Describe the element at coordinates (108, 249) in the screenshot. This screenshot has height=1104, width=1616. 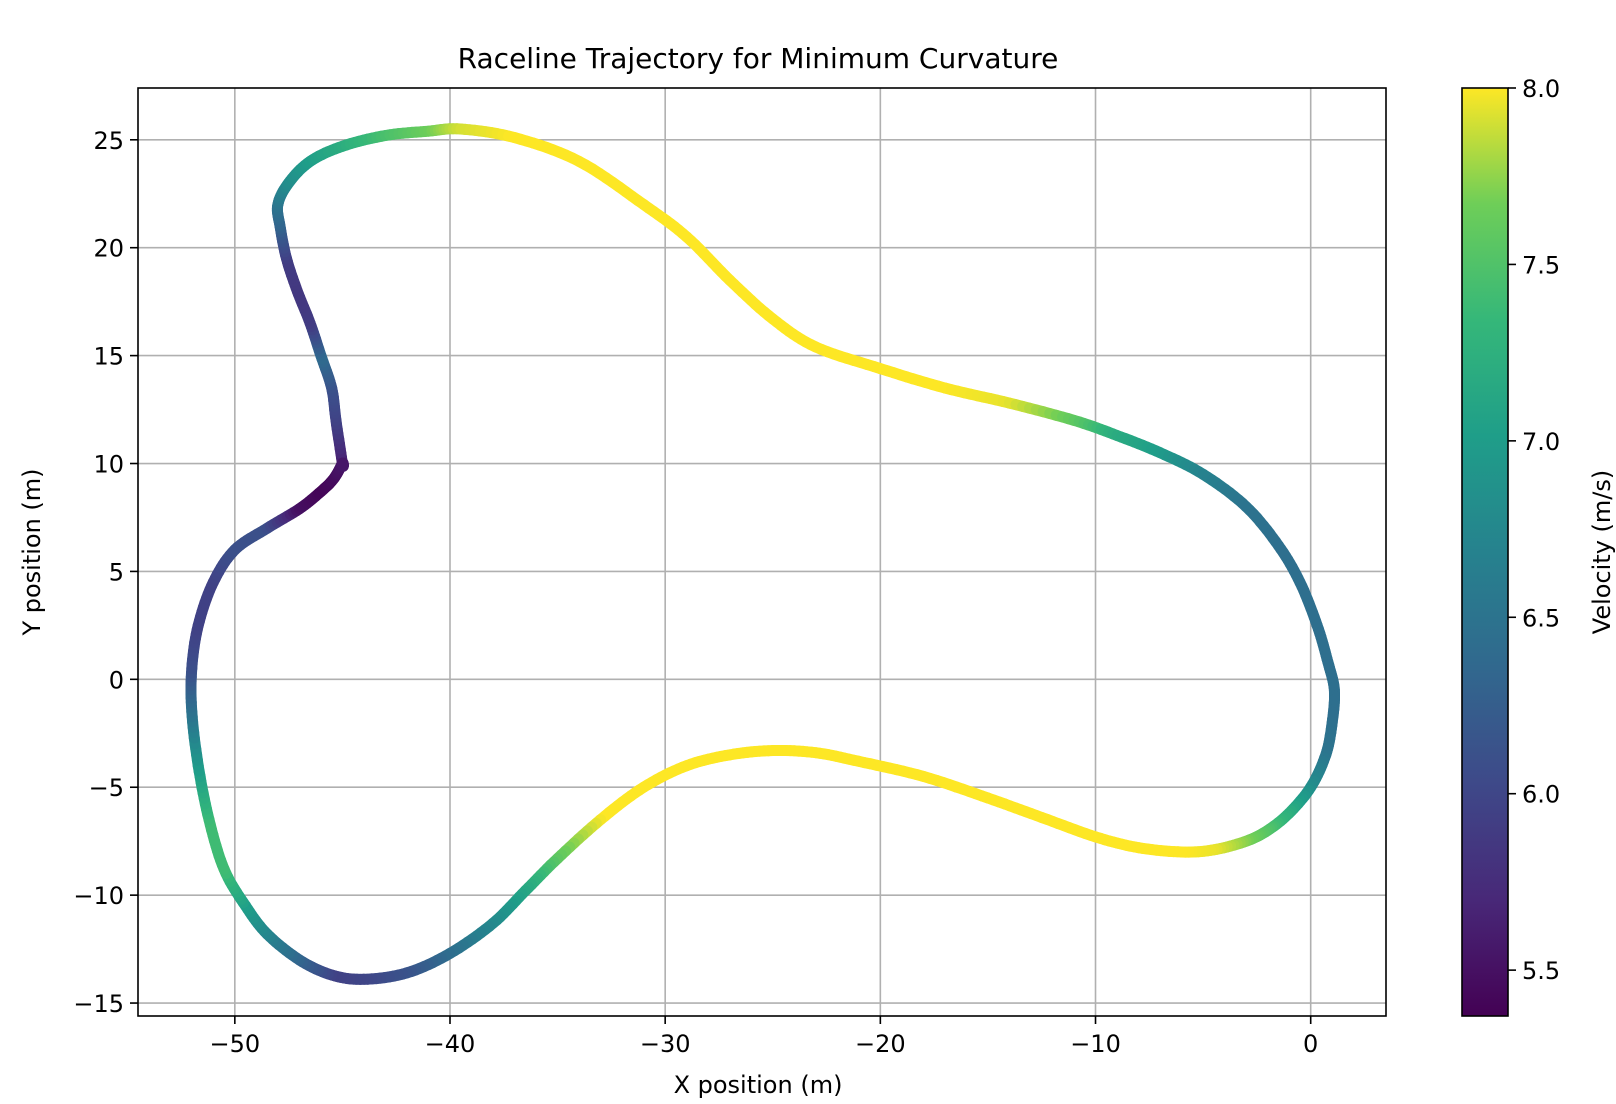
I see `y-tick-label: 20` at that location.